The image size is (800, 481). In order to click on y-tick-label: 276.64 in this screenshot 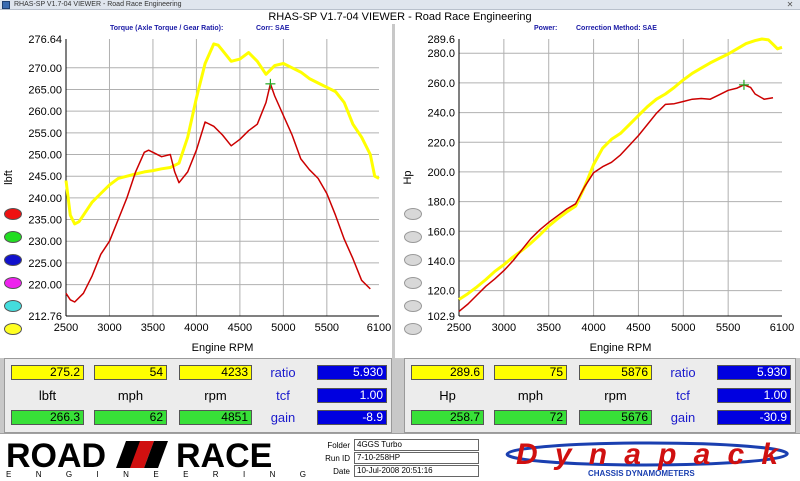, I will do `click(45, 40)`.